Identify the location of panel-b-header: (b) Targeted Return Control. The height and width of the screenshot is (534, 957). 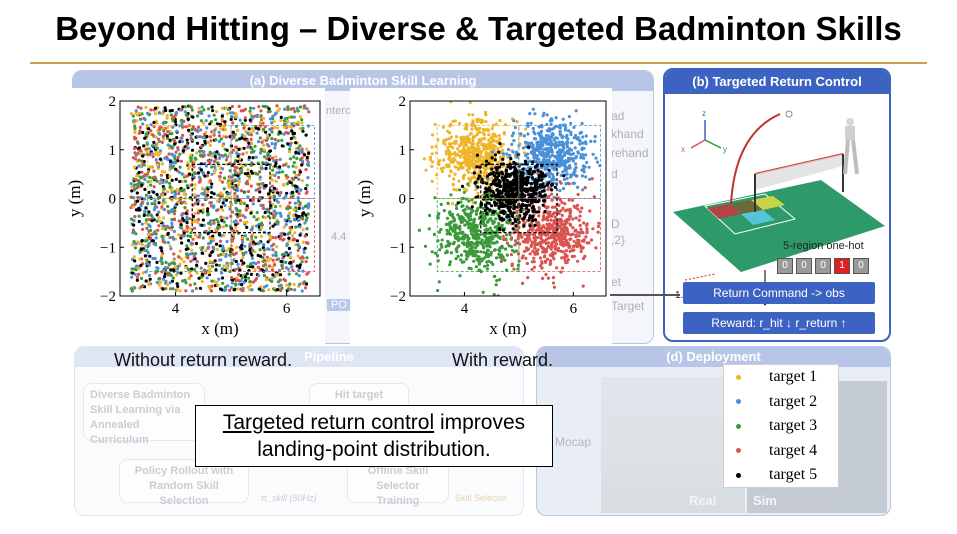
(777, 82).